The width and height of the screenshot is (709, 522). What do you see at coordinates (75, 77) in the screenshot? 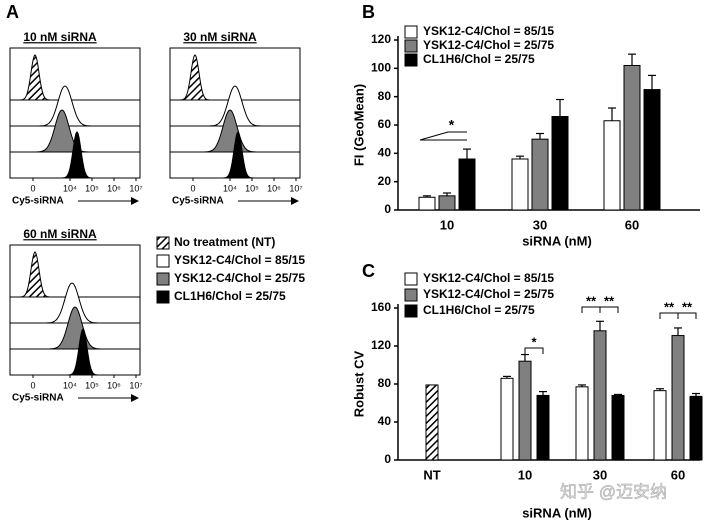
I see `histogram-nt` at bounding box center [75, 77].